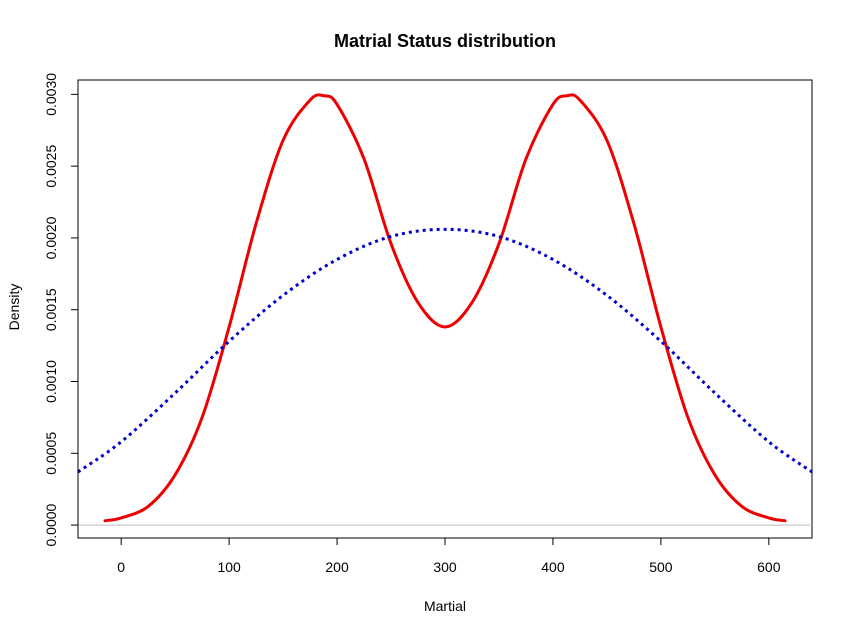  What do you see at coordinates (51, 524) in the screenshot?
I see `y-tick-label: 0.0000` at bounding box center [51, 524].